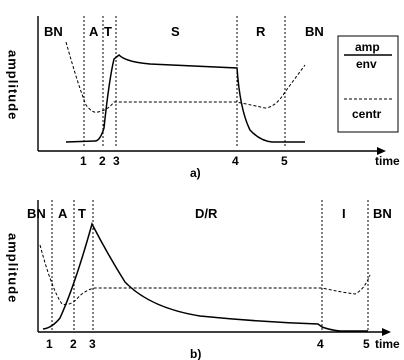 Image resolution: width=404 pixels, height=360 pixels. I want to click on panel-a-segment-bn-end: BN, so click(314, 31).